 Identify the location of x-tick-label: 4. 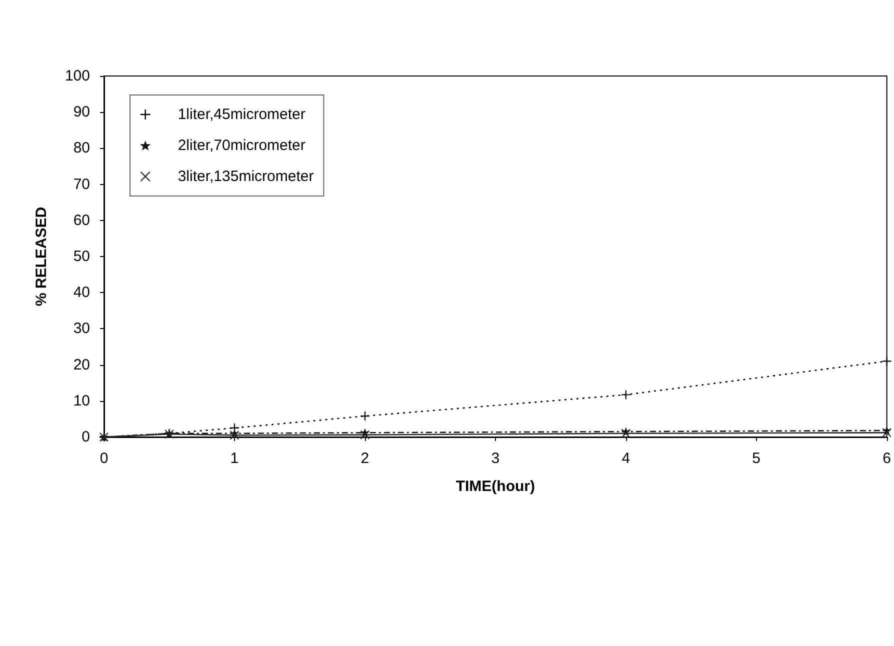
(626, 458).